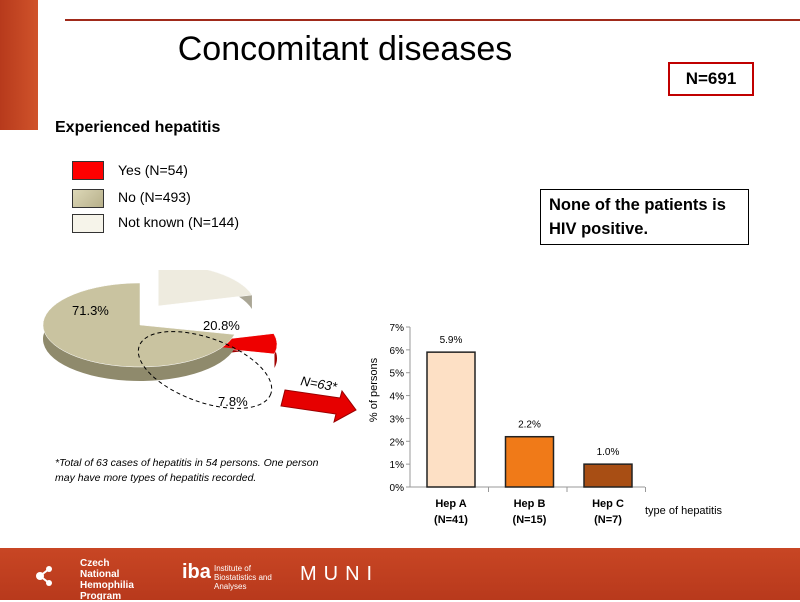 Image resolution: width=800 pixels, height=602 pixels. What do you see at coordinates (397, 488) in the screenshot?
I see `y-tick-label: 0%` at bounding box center [397, 488].